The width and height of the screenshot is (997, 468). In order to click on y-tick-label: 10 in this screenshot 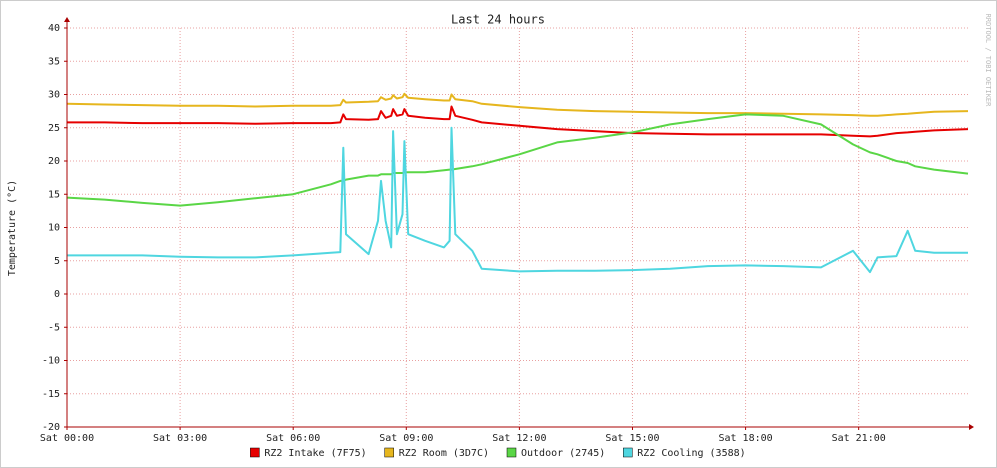, I will do `click(54, 228)`.